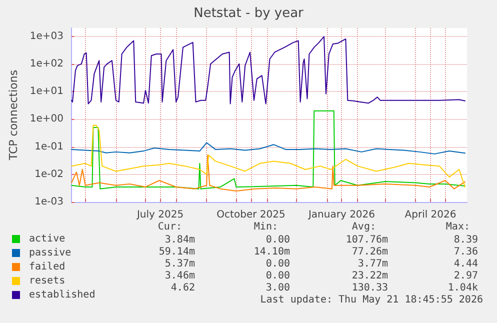 Image resolution: width=497 pixels, height=323 pixels. I want to click on x-tick-label: January 2026, so click(341, 215).